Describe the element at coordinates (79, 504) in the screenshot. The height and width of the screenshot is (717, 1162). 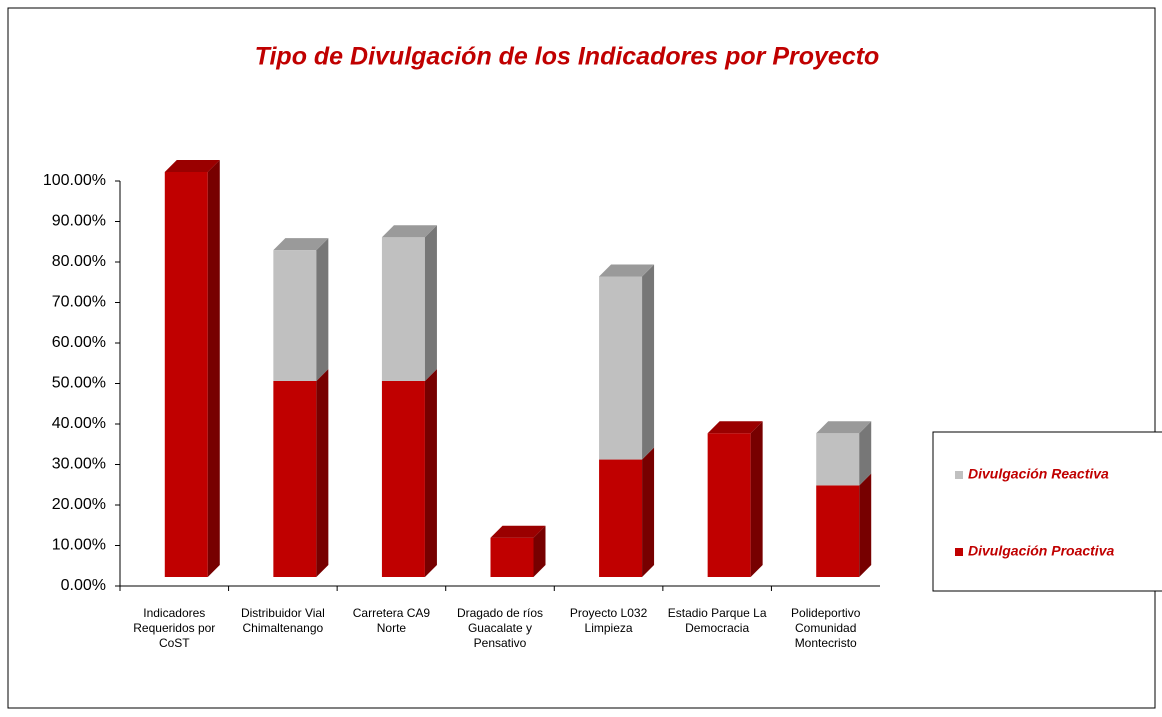
I see `y-tick-label: 20.00%` at that location.